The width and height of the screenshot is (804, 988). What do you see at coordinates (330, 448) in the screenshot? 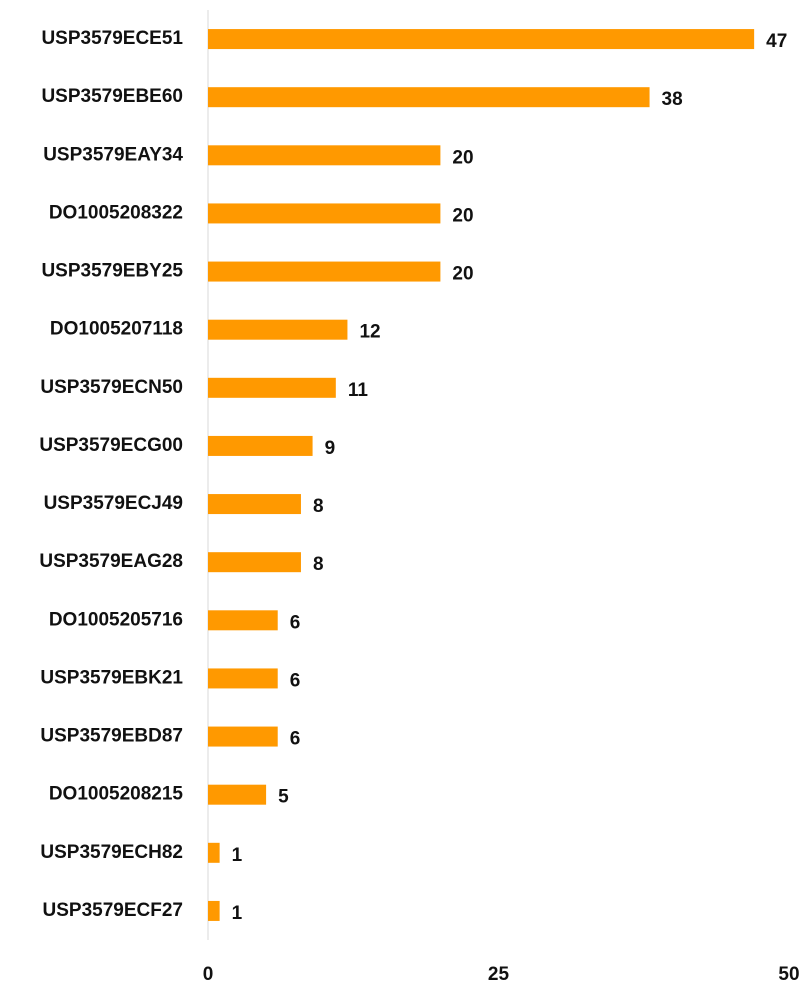
I see `data-label: 9` at bounding box center [330, 448].